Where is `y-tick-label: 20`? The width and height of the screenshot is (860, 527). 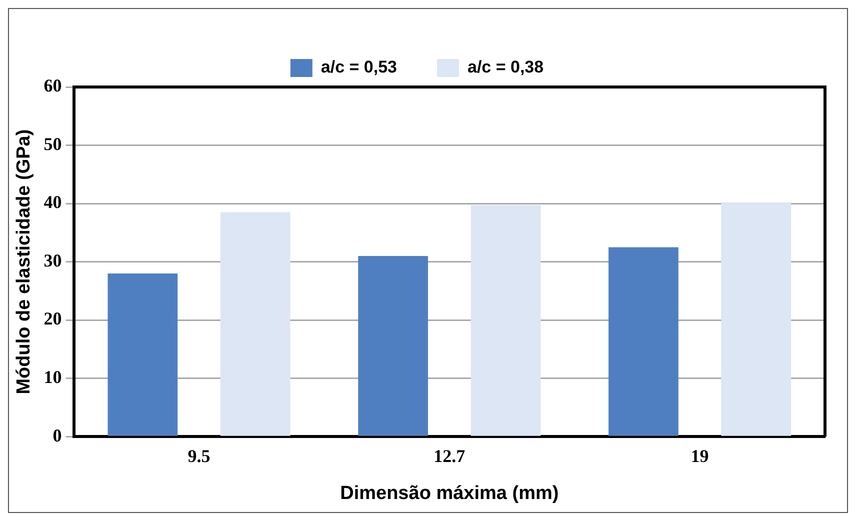 y-tick-label: 20 is located at coordinates (53, 318).